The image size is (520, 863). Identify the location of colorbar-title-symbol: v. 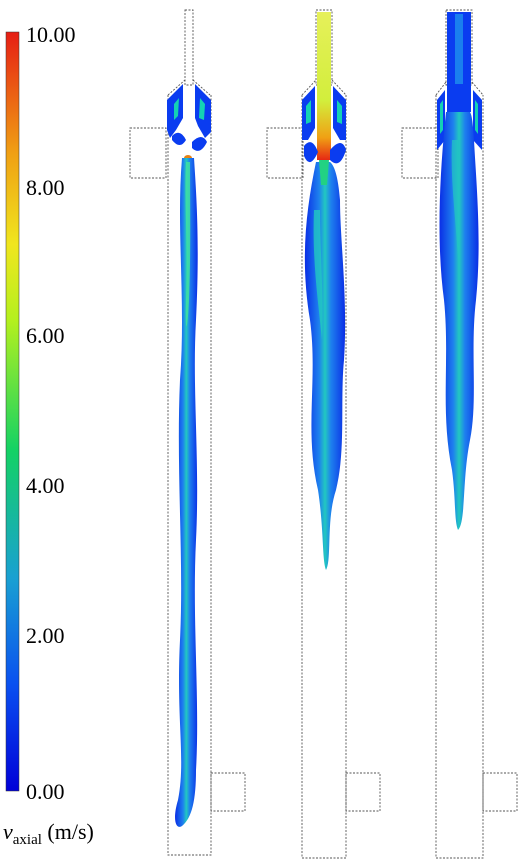
(8, 831).